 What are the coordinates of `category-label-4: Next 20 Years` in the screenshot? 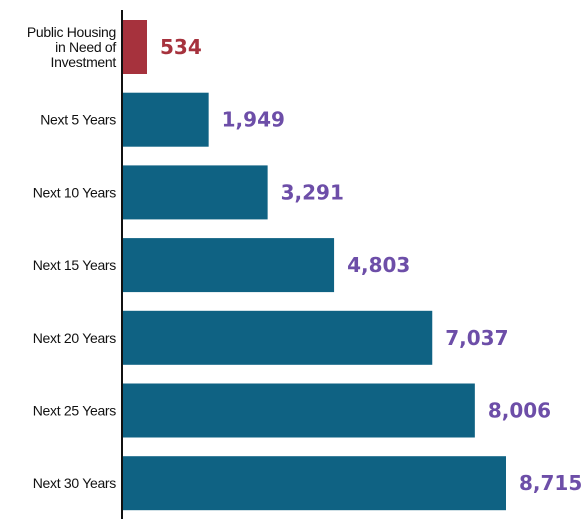 It's located at (75, 338).